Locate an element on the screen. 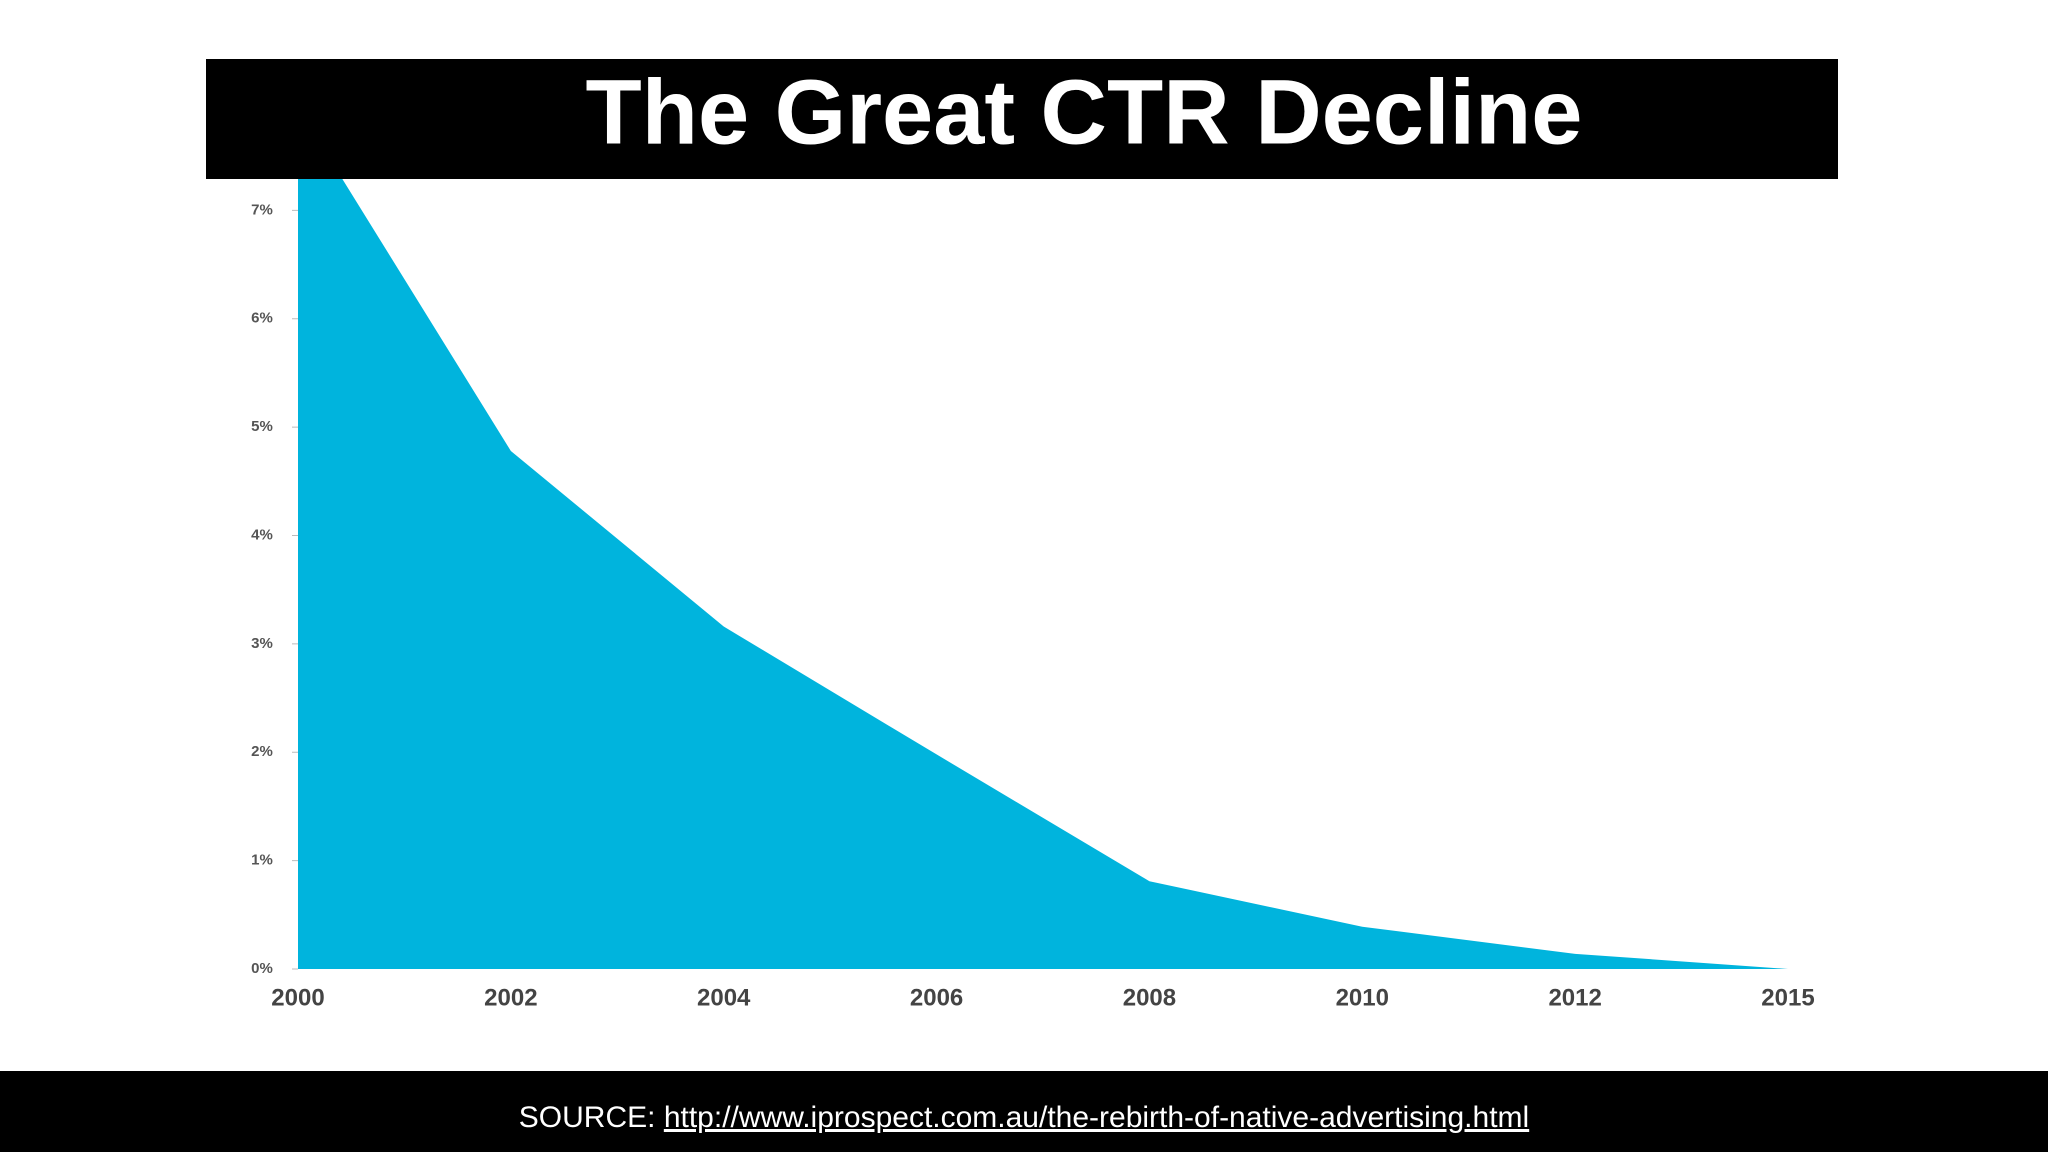  y-tick-label: 1% is located at coordinates (262, 860).